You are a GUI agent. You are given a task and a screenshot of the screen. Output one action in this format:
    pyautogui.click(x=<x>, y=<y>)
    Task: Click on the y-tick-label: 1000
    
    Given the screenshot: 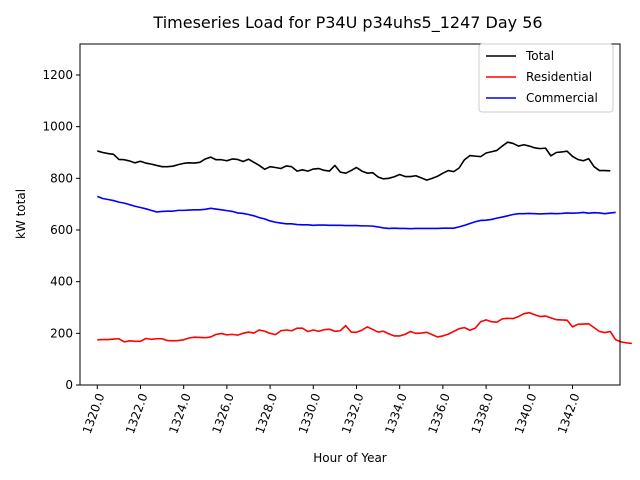 What is the action you would take?
    pyautogui.click(x=57, y=127)
    